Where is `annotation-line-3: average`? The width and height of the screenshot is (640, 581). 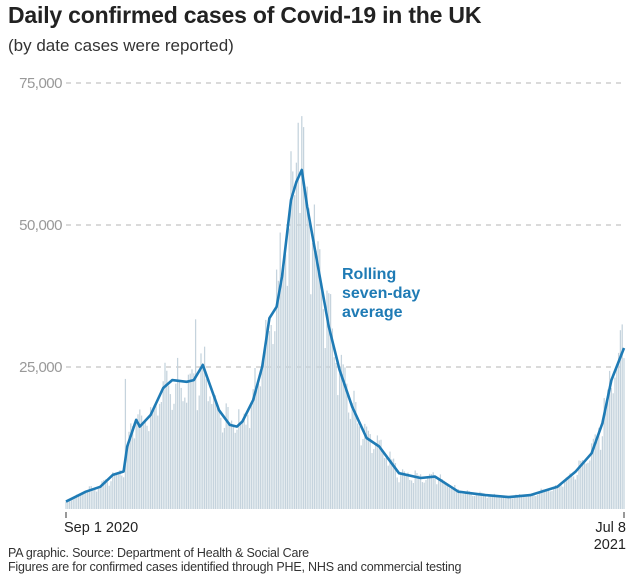 annotation-line-3: average is located at coordinates (372, 312).